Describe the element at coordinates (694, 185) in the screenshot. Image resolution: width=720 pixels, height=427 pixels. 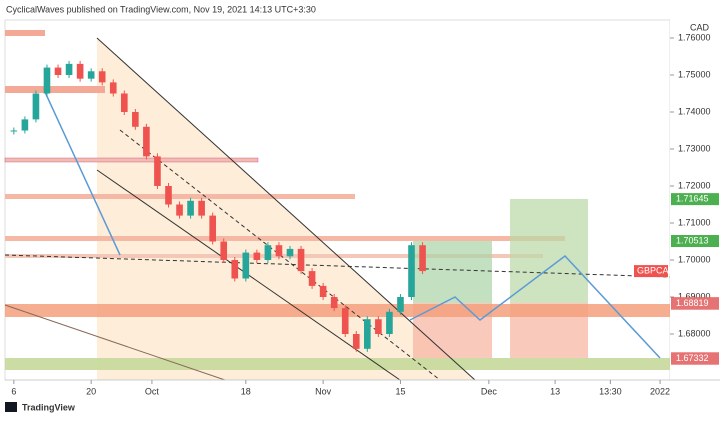
I see `y-tick-label: 1.72000` at that location.